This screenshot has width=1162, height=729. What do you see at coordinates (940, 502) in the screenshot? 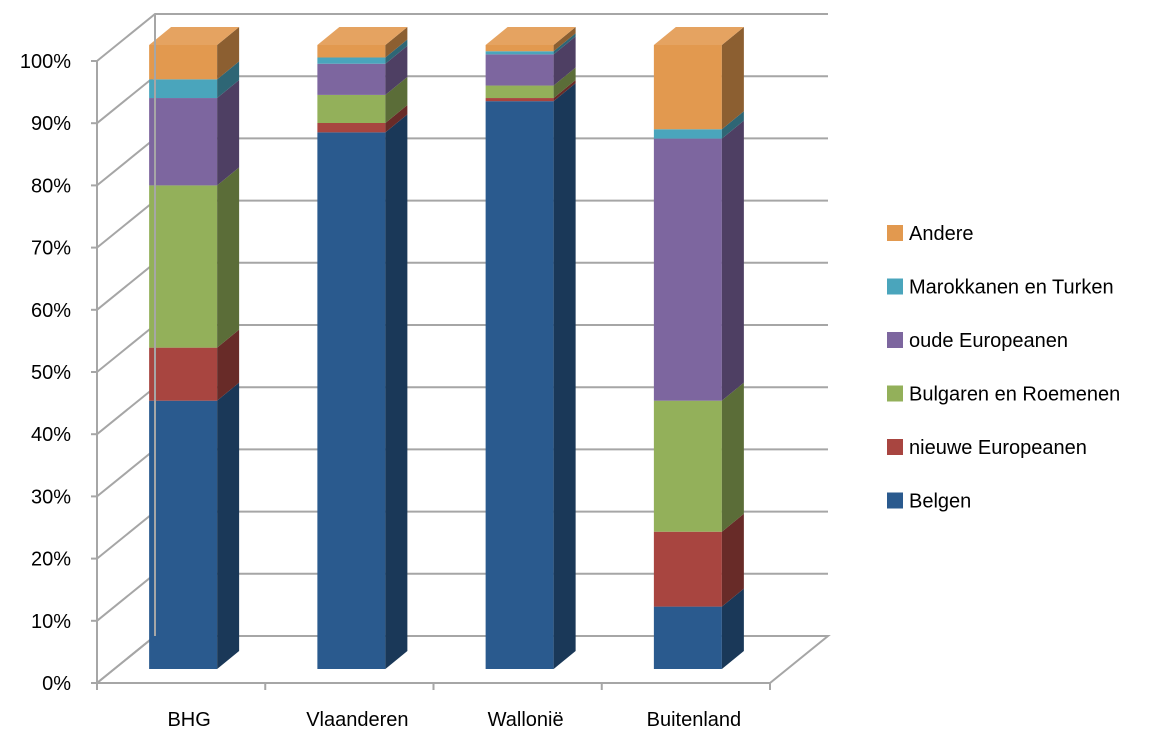
I see `legend-label: Belgen` at bounding box center [940, 502].